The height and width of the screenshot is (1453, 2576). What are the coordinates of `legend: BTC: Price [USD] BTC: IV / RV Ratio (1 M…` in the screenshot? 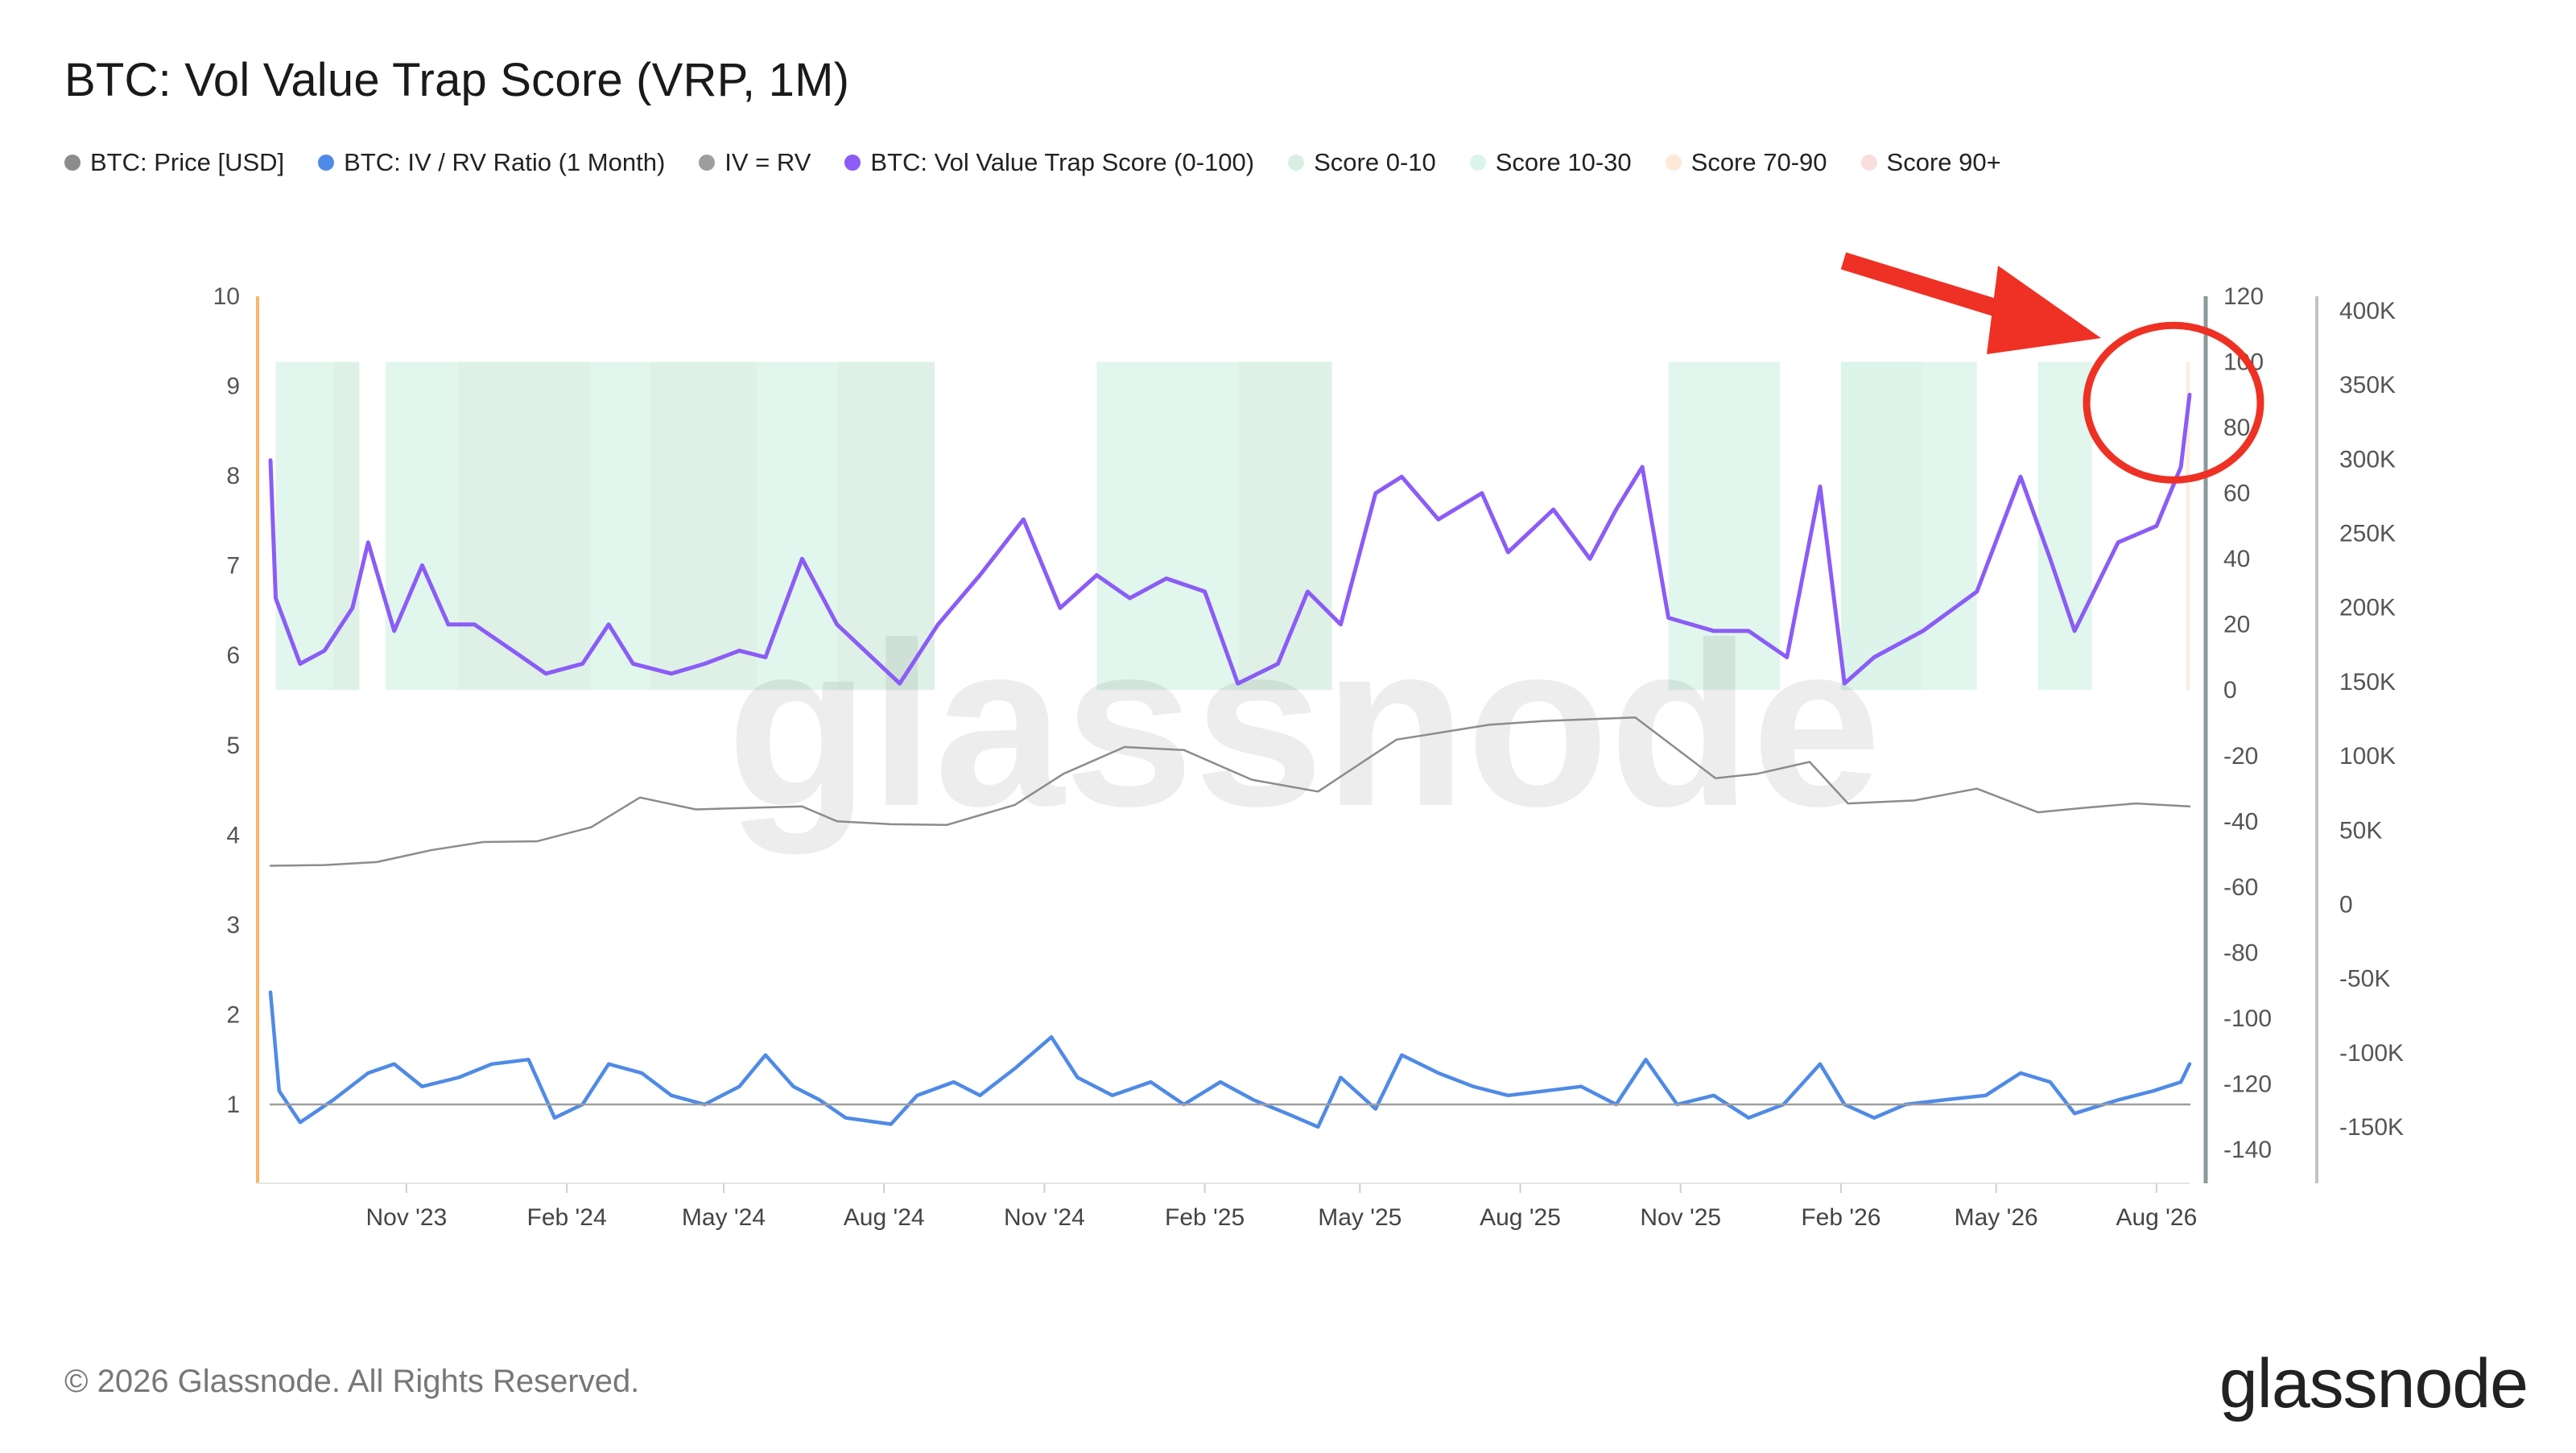 It's located at (1049, 163).